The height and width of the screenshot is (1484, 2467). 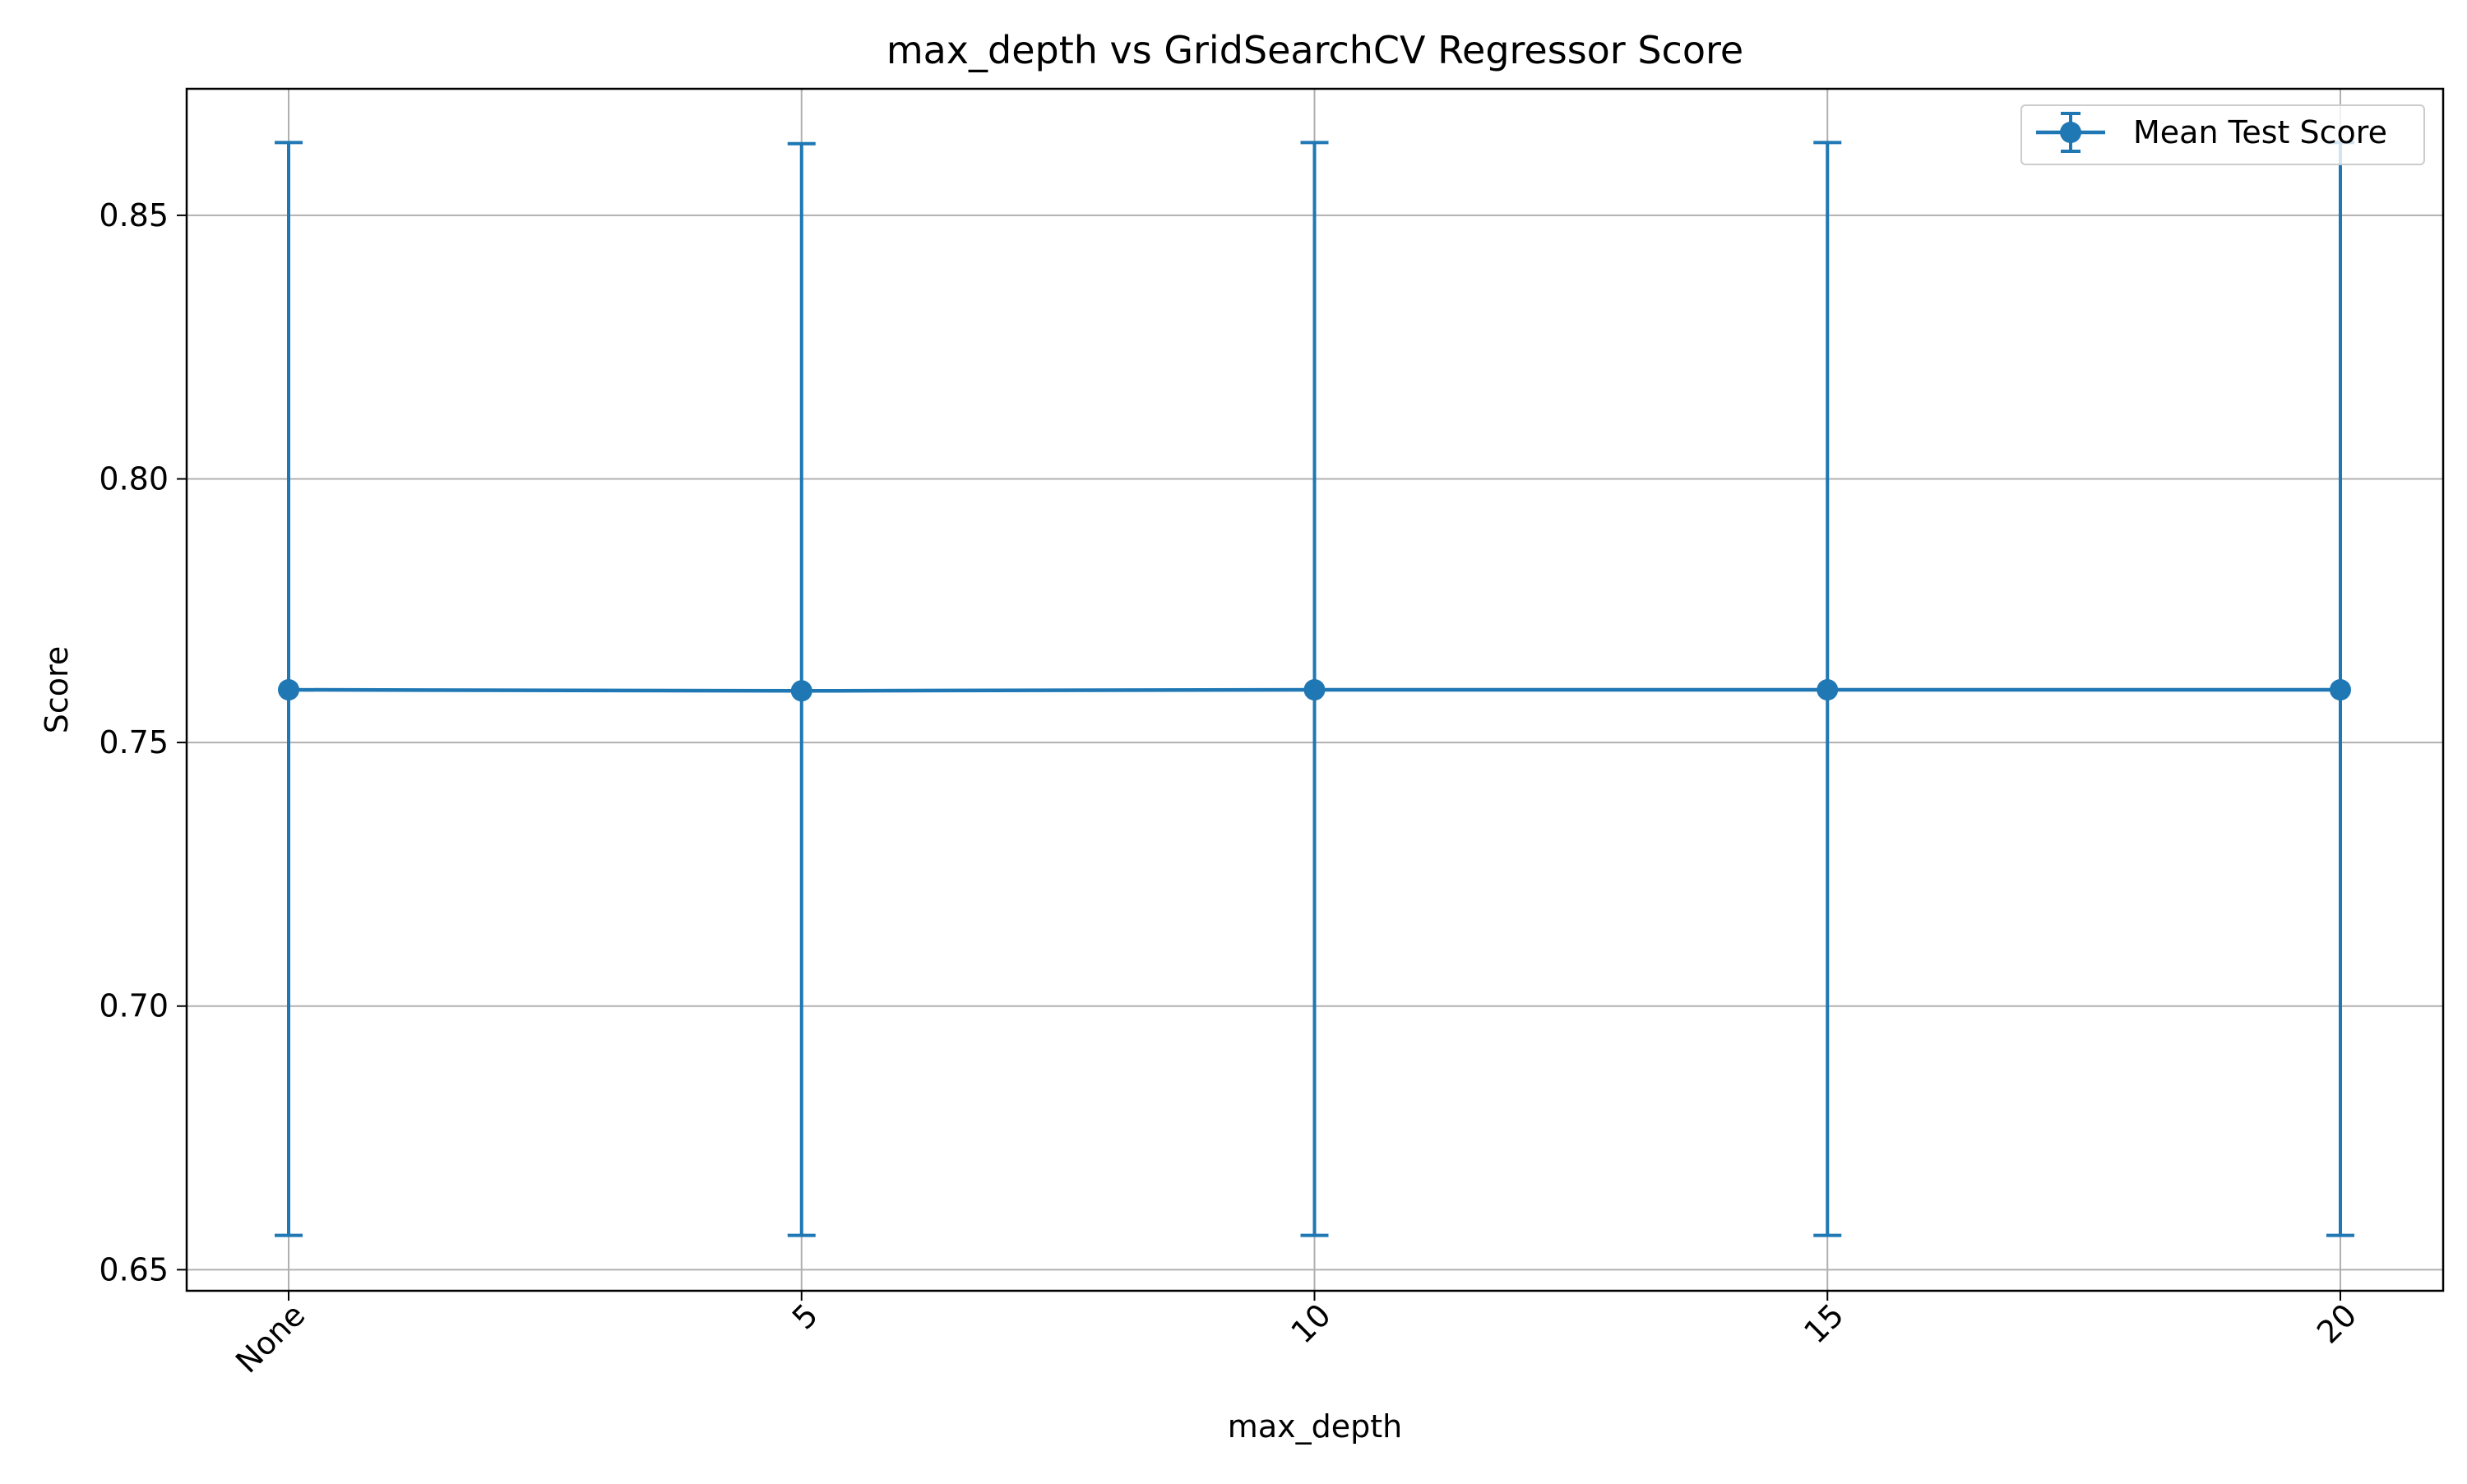 What do you see at coordinates (1315, 1427) in the screenshot?
I see `x-axis-label: max_depth` at bounding box center [1315, 1427].